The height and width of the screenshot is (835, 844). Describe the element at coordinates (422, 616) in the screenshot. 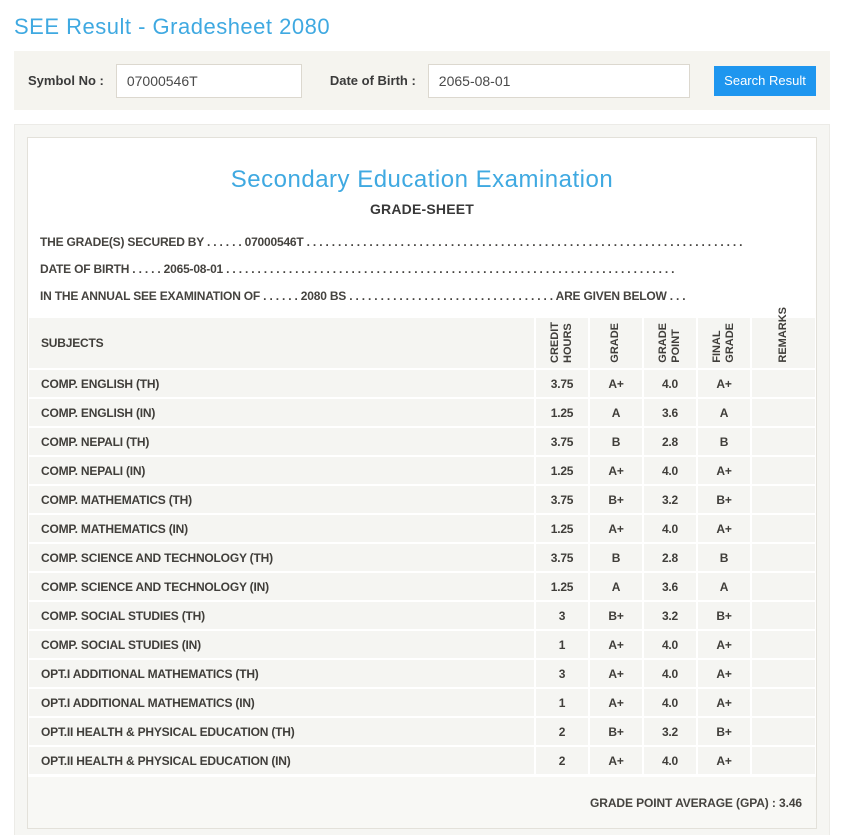

I see `table-row: COMP. SOCIAL STUDIES (TH) 3 B+ 3.2 B+` at that location.